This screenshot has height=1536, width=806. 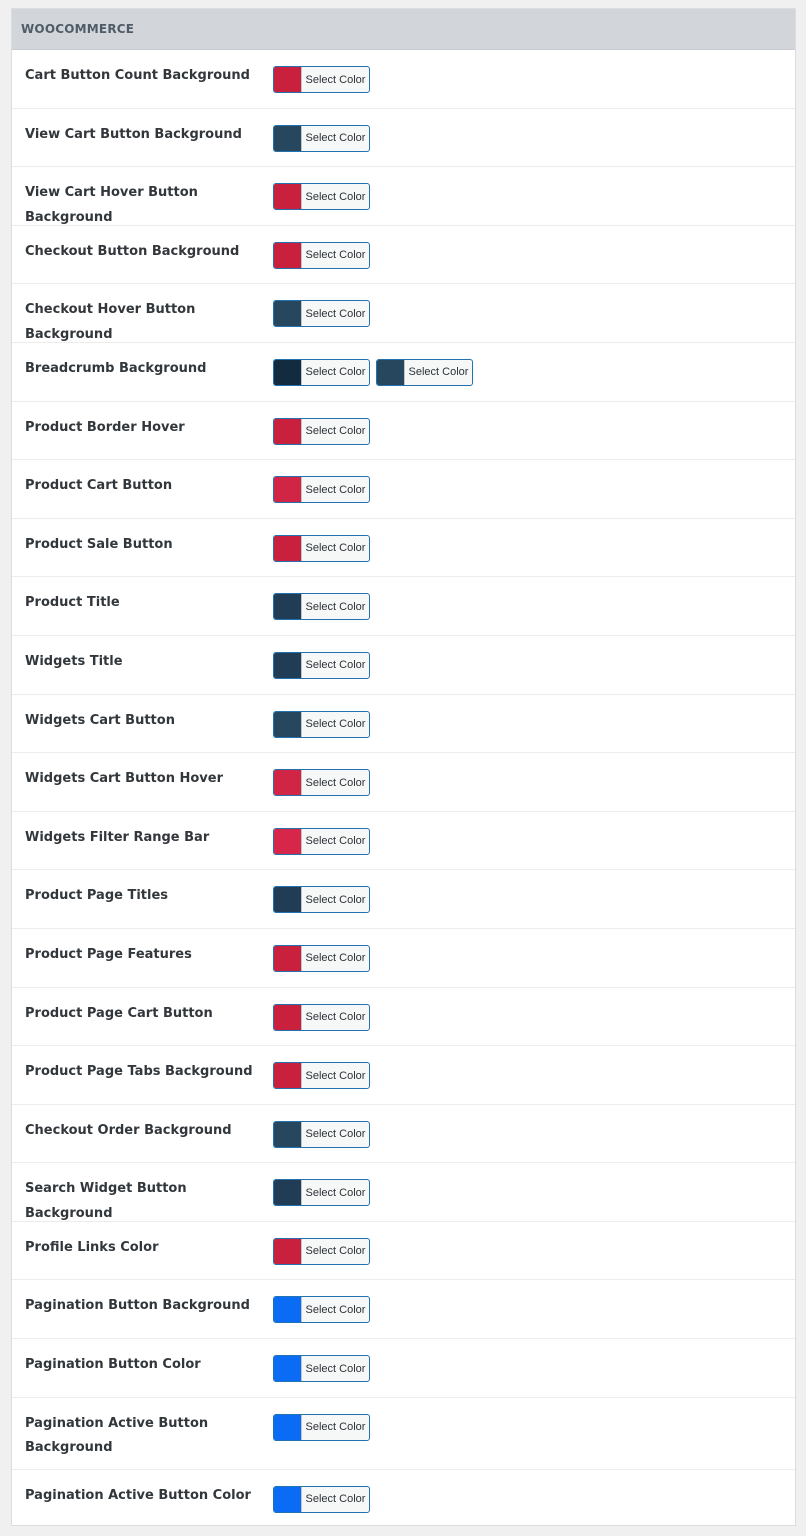 I want to click on setting-label: Breadcrumb Background, so click(x=116, y=368).